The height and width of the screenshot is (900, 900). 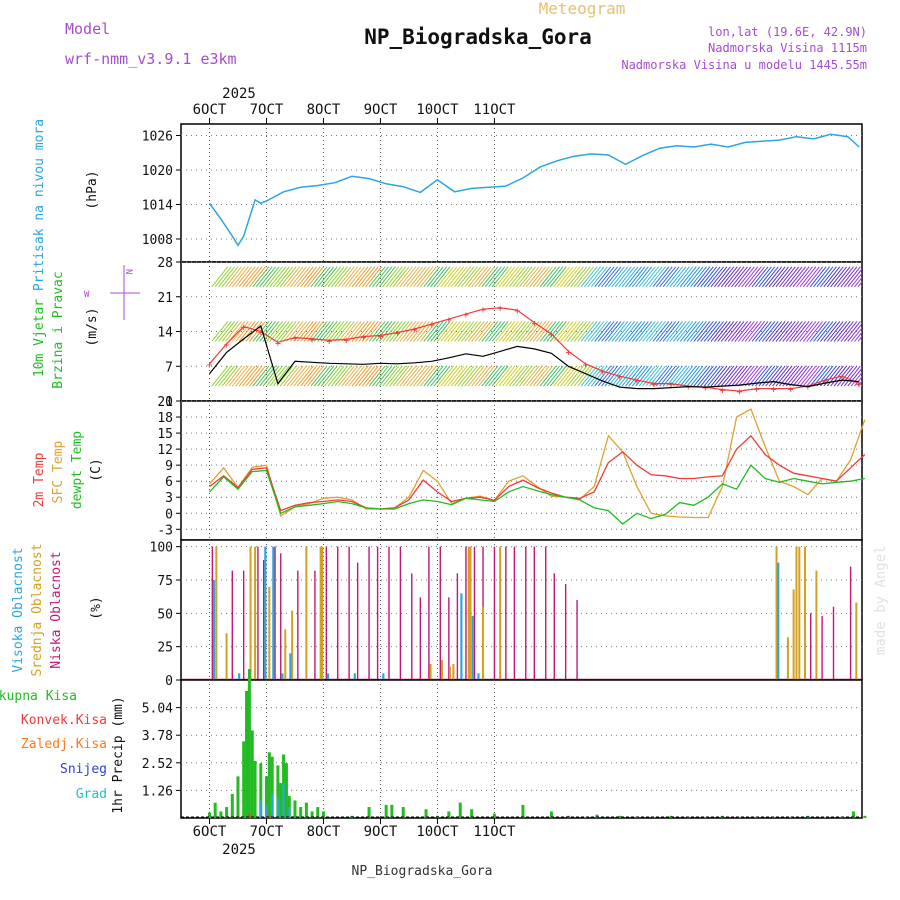 What do you see at coordinates (551, 335) in the screenshot?
I see `wind-gust-marker-20: +` at bounding box center [551, 335].